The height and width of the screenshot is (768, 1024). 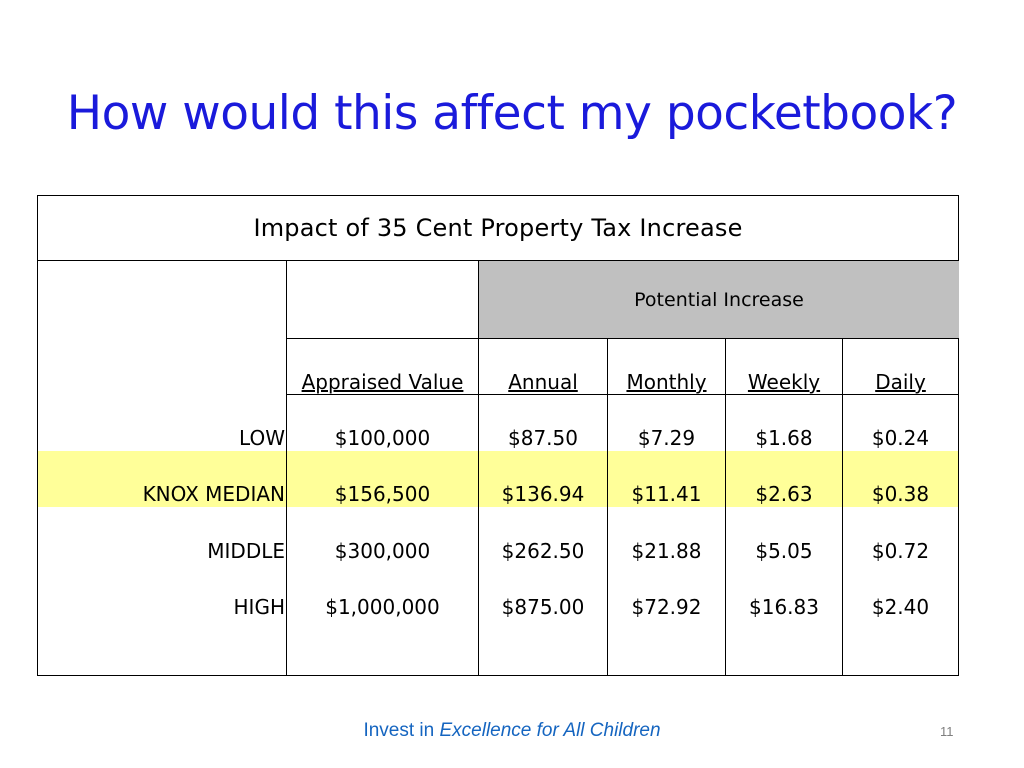 What do you see at coordinates (947, 731) in the screenshot?
I see `page-number: 11` at bounding box center [947, 731].